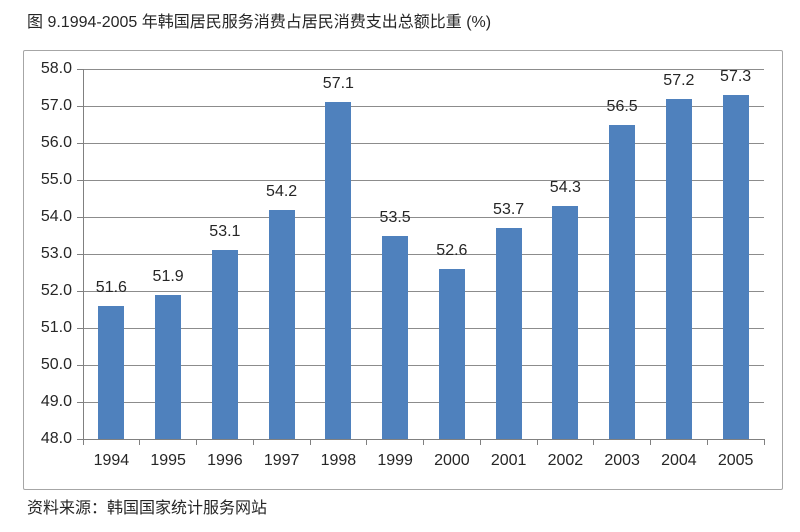 The width and height of the screenshot is (800, 532). I want to click on y-axis-tick-label: 57.0, so click(56, 105).